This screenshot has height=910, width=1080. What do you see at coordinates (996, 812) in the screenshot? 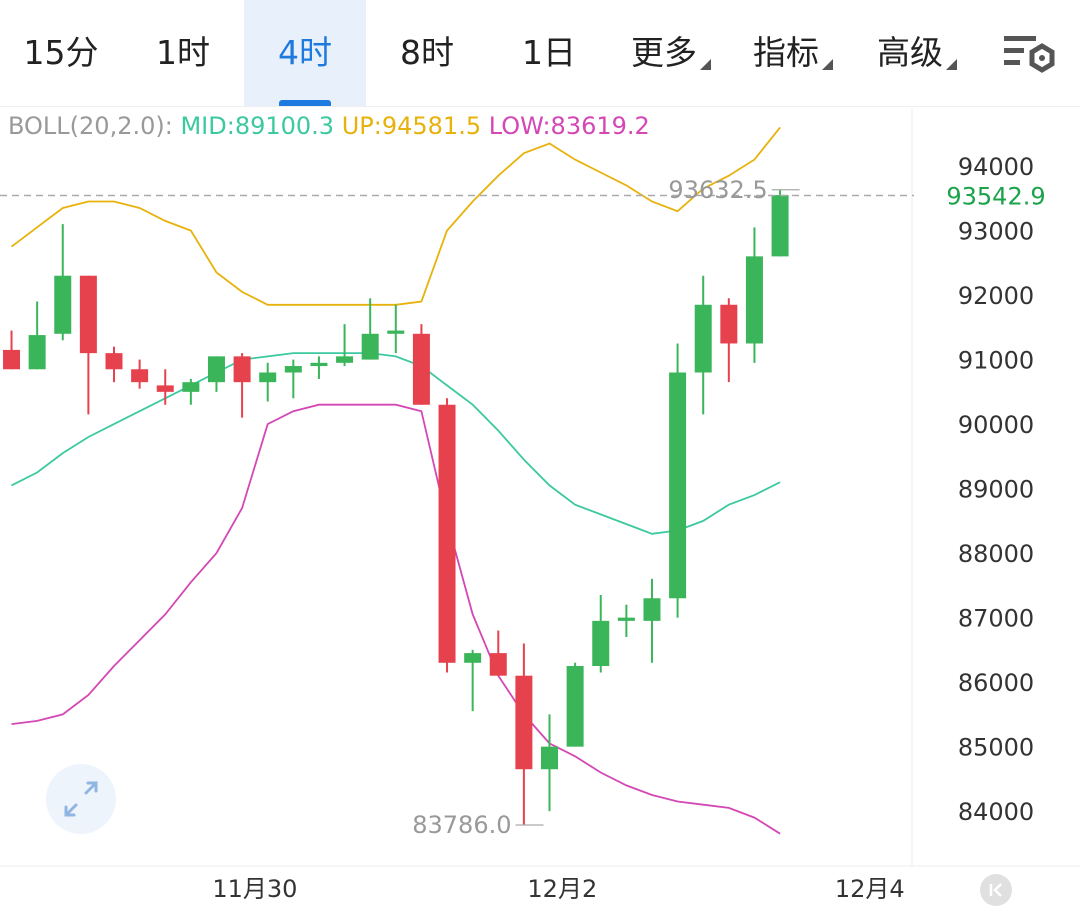
I see `price-tick-label: 84000` at bounding box center [996, 812].